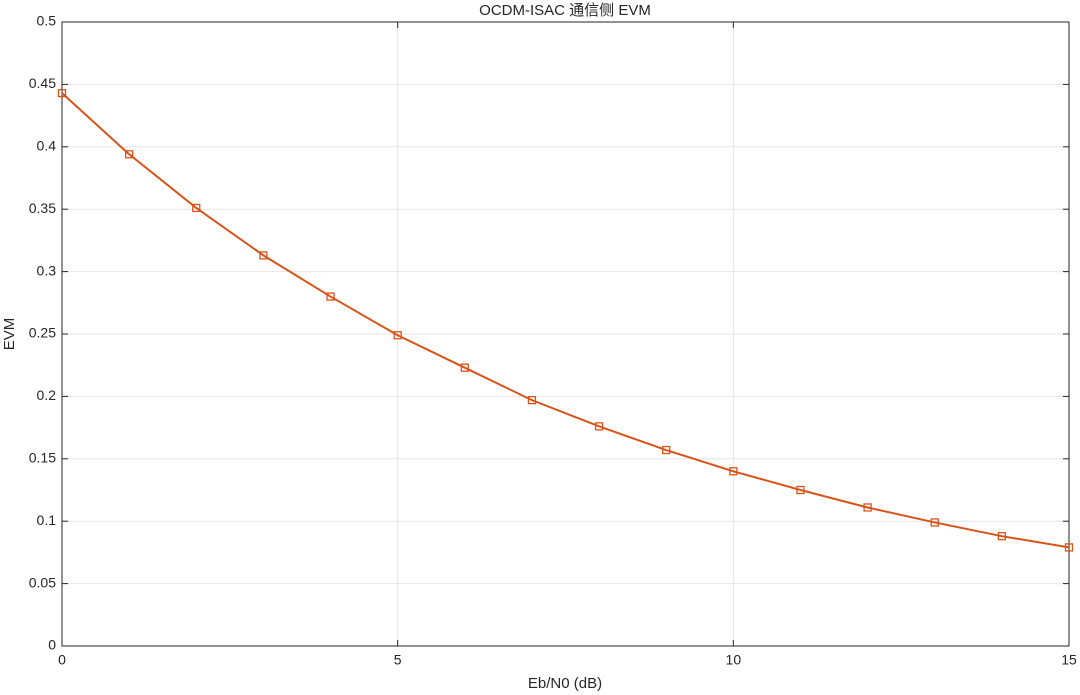  What do you see at coordinates (398, 660) in the screenshot?
I see `x-tick-label: 5` at bounding box center [398, 660].